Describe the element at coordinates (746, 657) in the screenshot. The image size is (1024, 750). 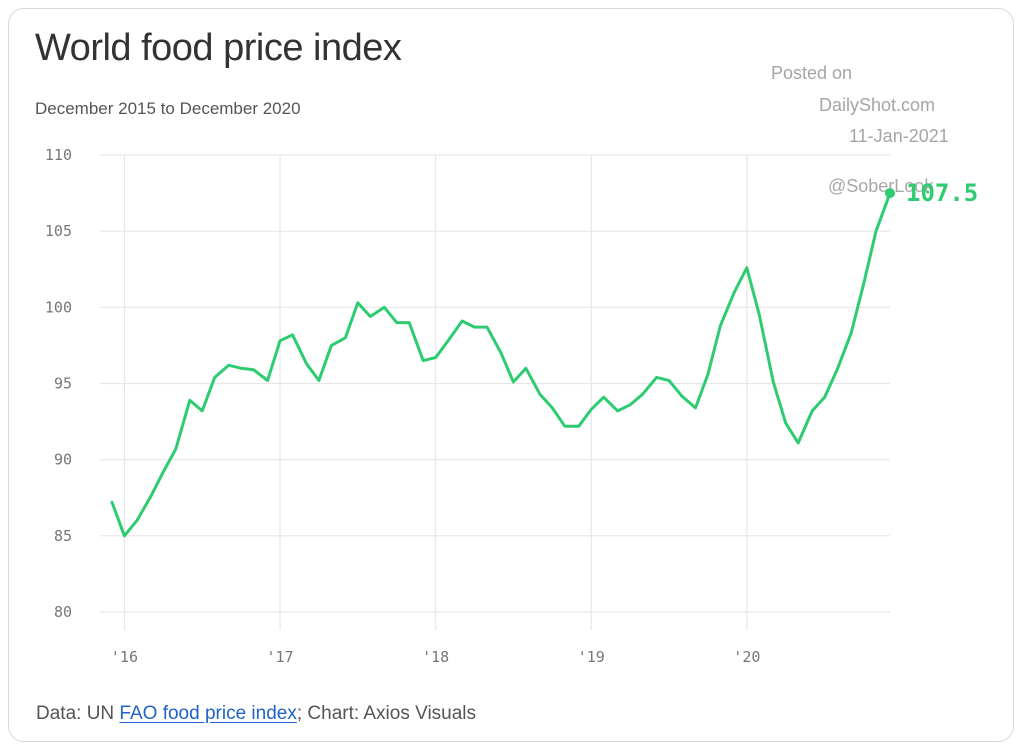
I see `x-tick-label-20: '20` at that location.